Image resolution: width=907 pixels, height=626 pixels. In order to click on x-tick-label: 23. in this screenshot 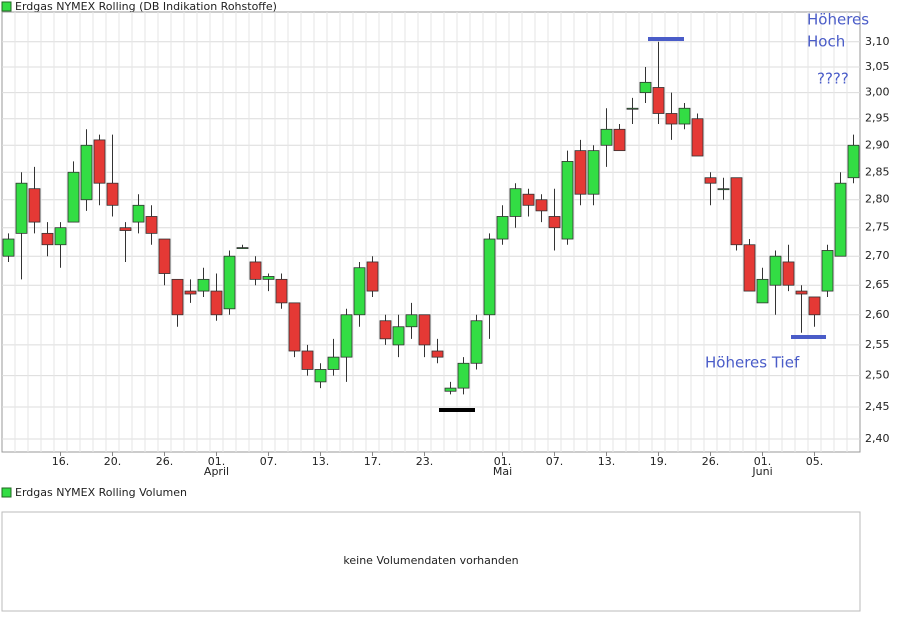, I will do `click(425, 461)`.